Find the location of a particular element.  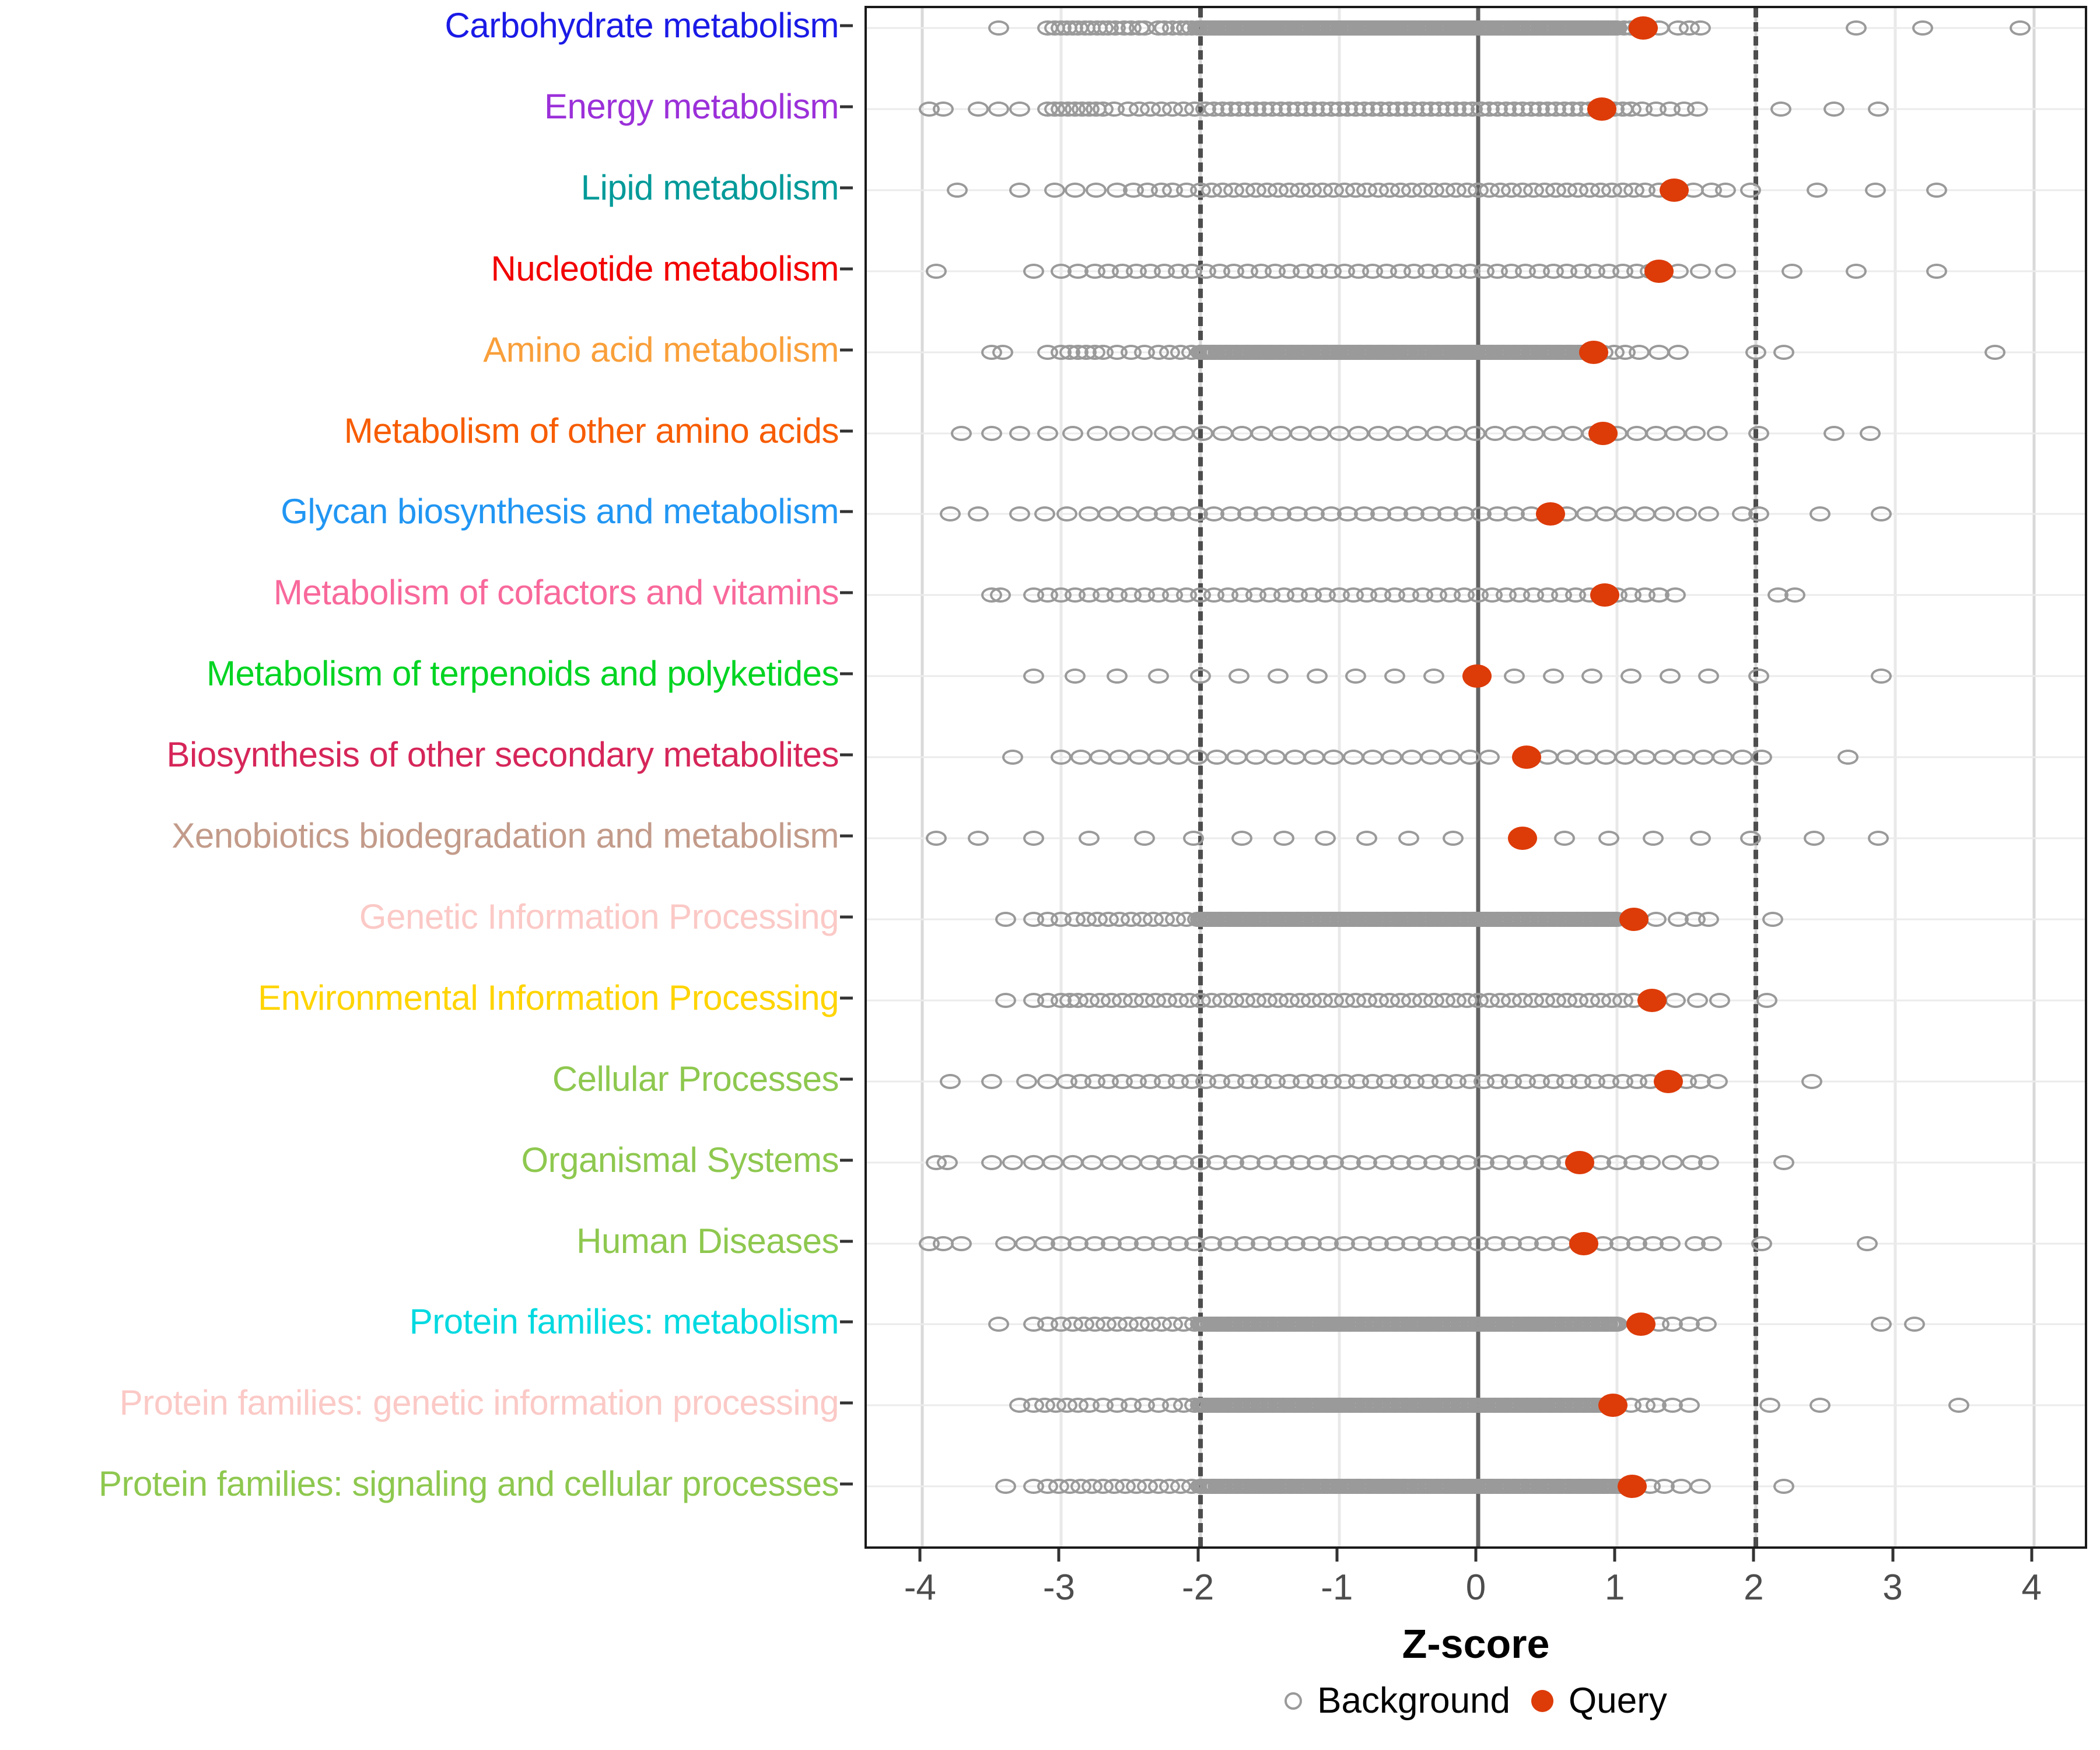

y-axis-label: Amino acid metabolism is located at coordinates (661, 349).